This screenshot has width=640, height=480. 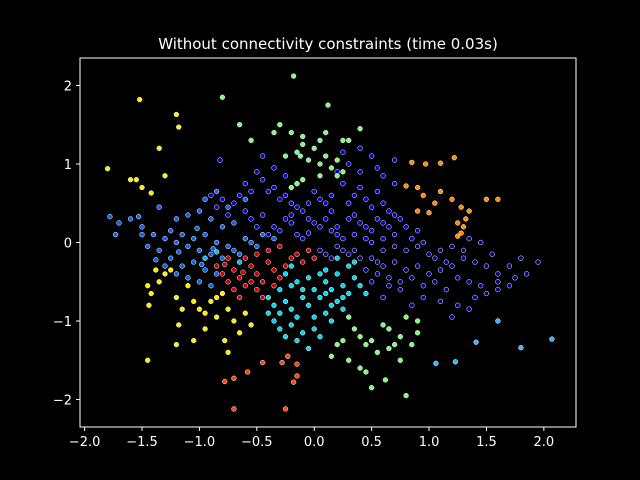 I want to click on x-tick-label: 1.5, so click(x=486, y=442).